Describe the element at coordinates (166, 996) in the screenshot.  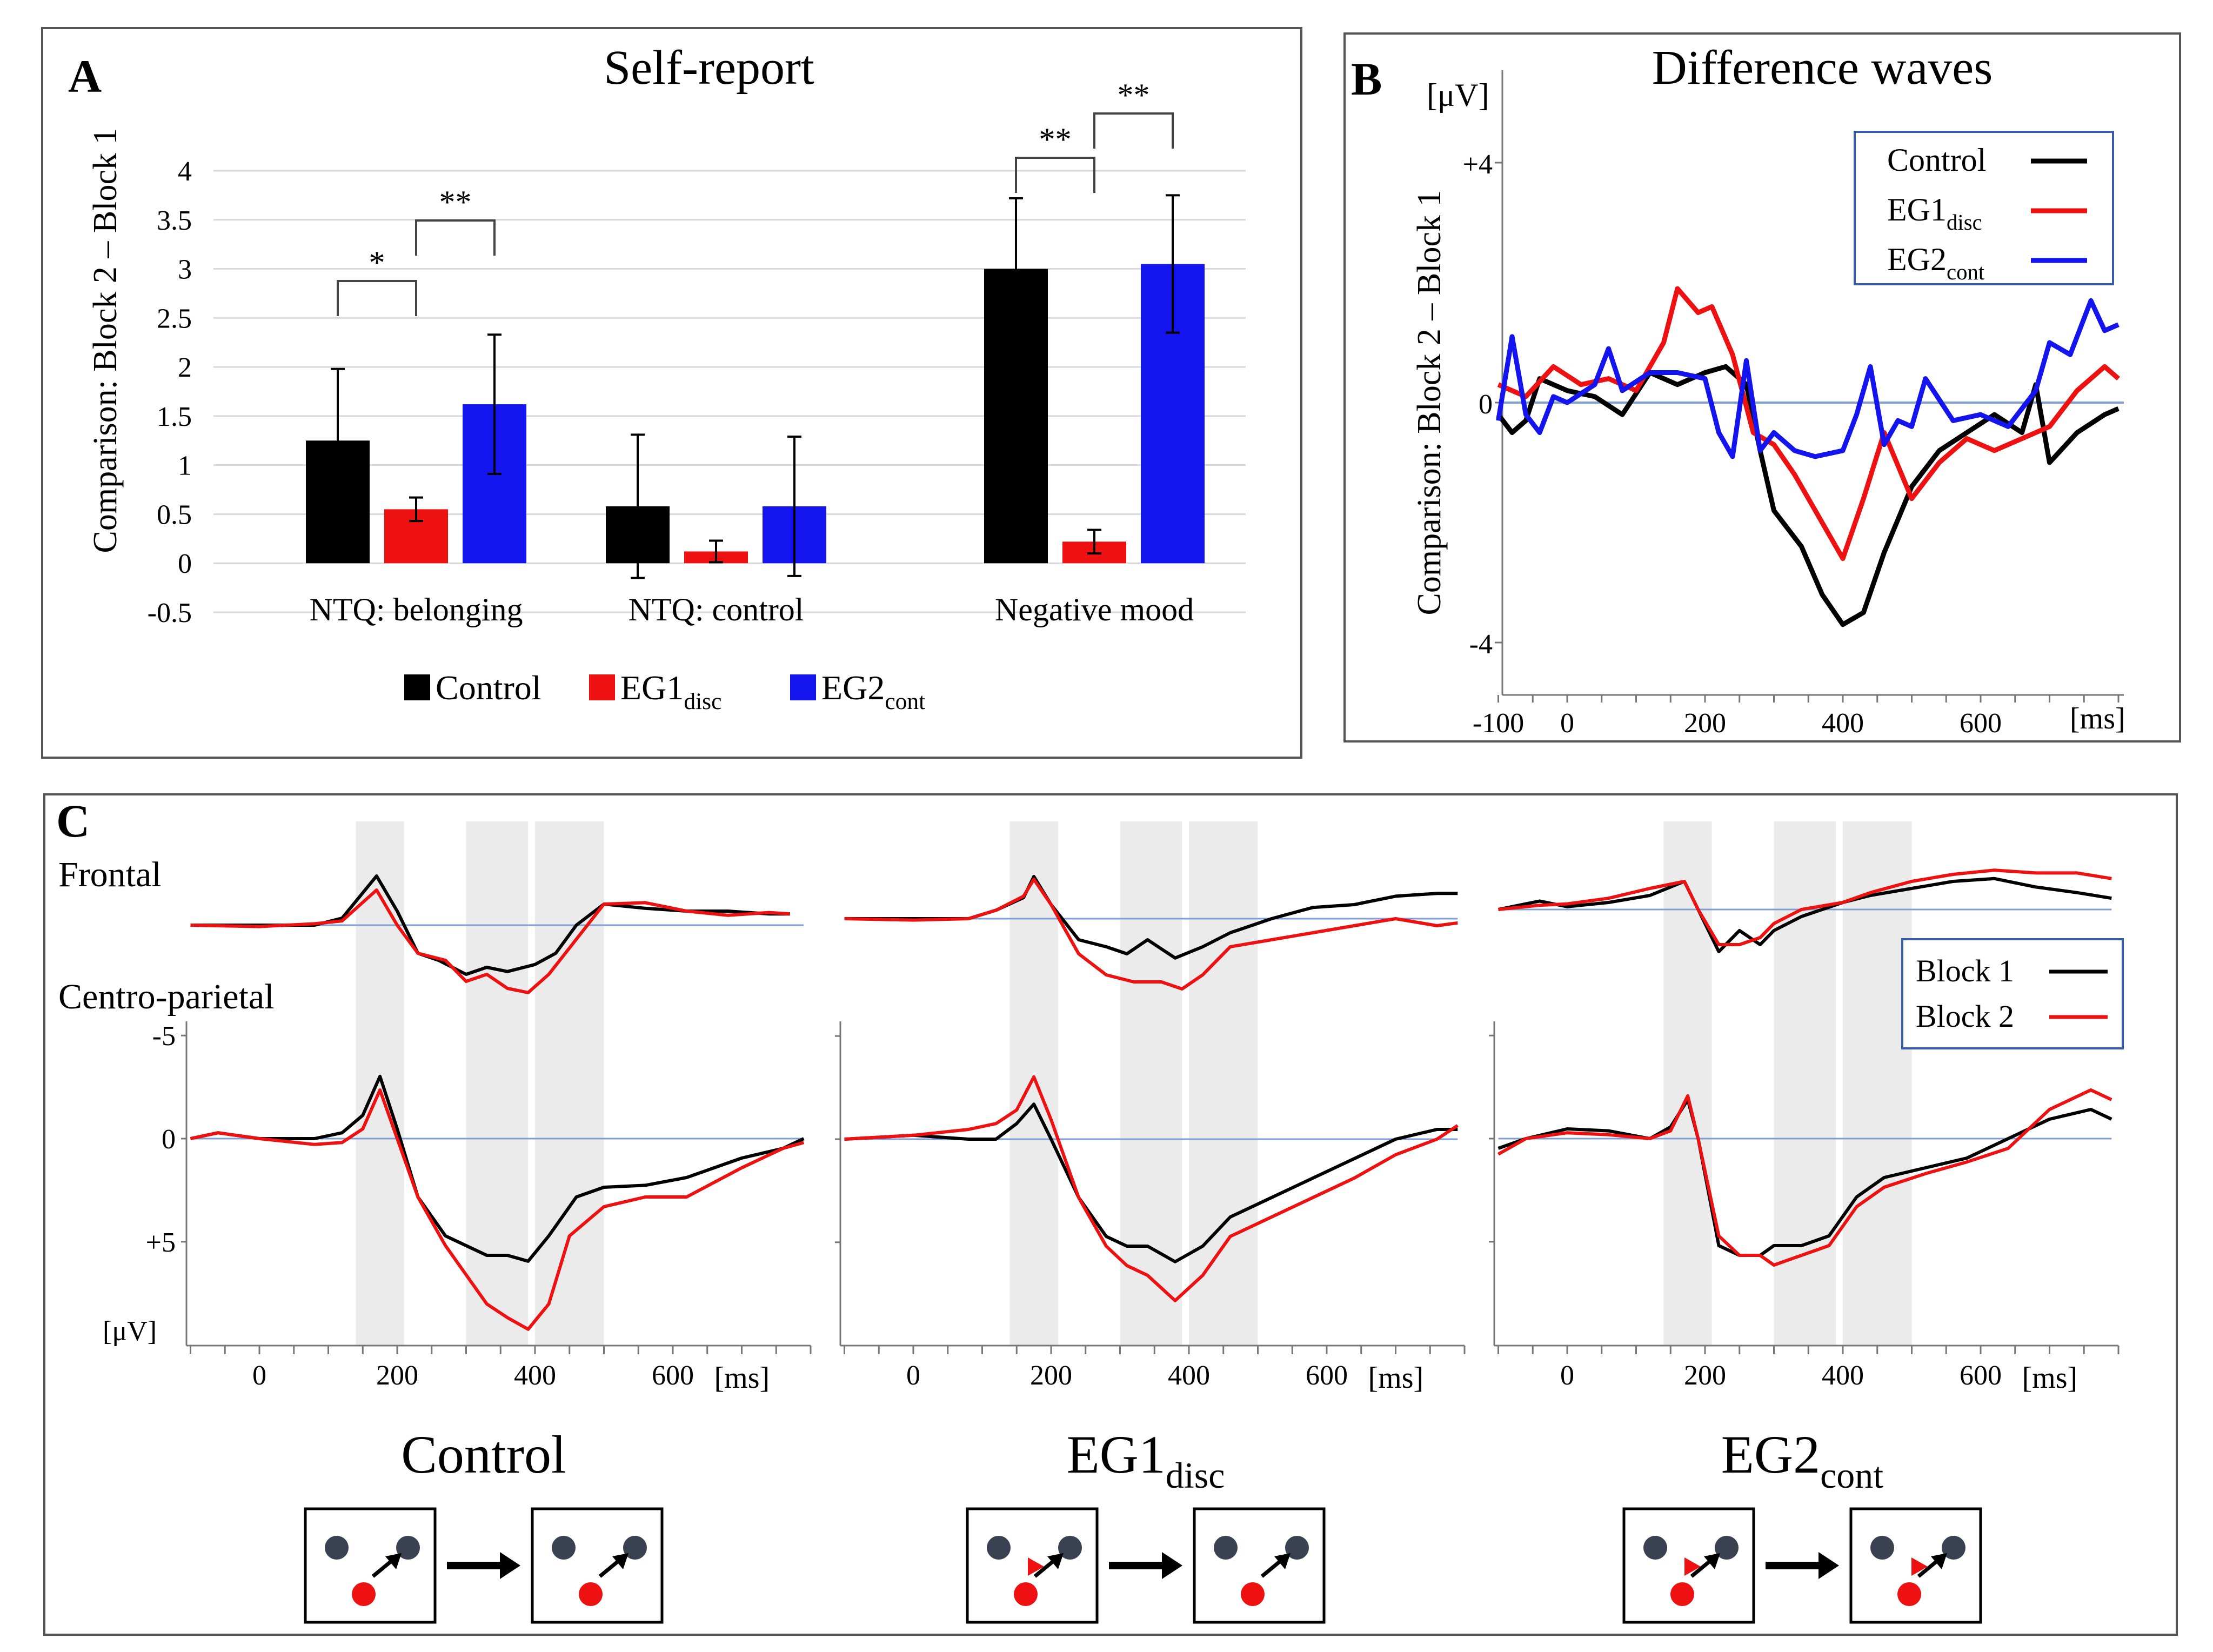
I see `row-label-centro-parietal: Centro-parietal` at that location.